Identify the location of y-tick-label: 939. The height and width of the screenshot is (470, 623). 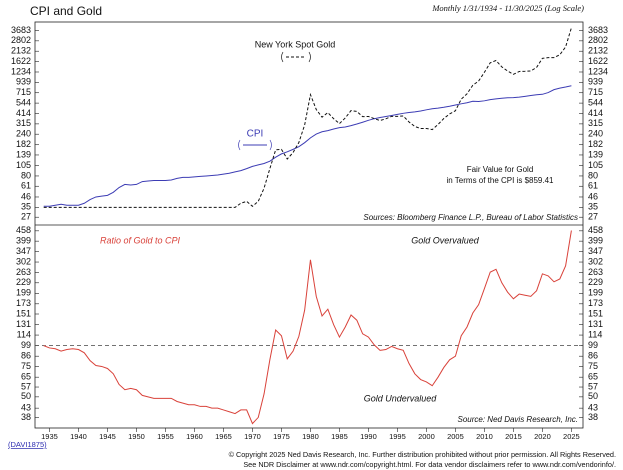
(595, 82).